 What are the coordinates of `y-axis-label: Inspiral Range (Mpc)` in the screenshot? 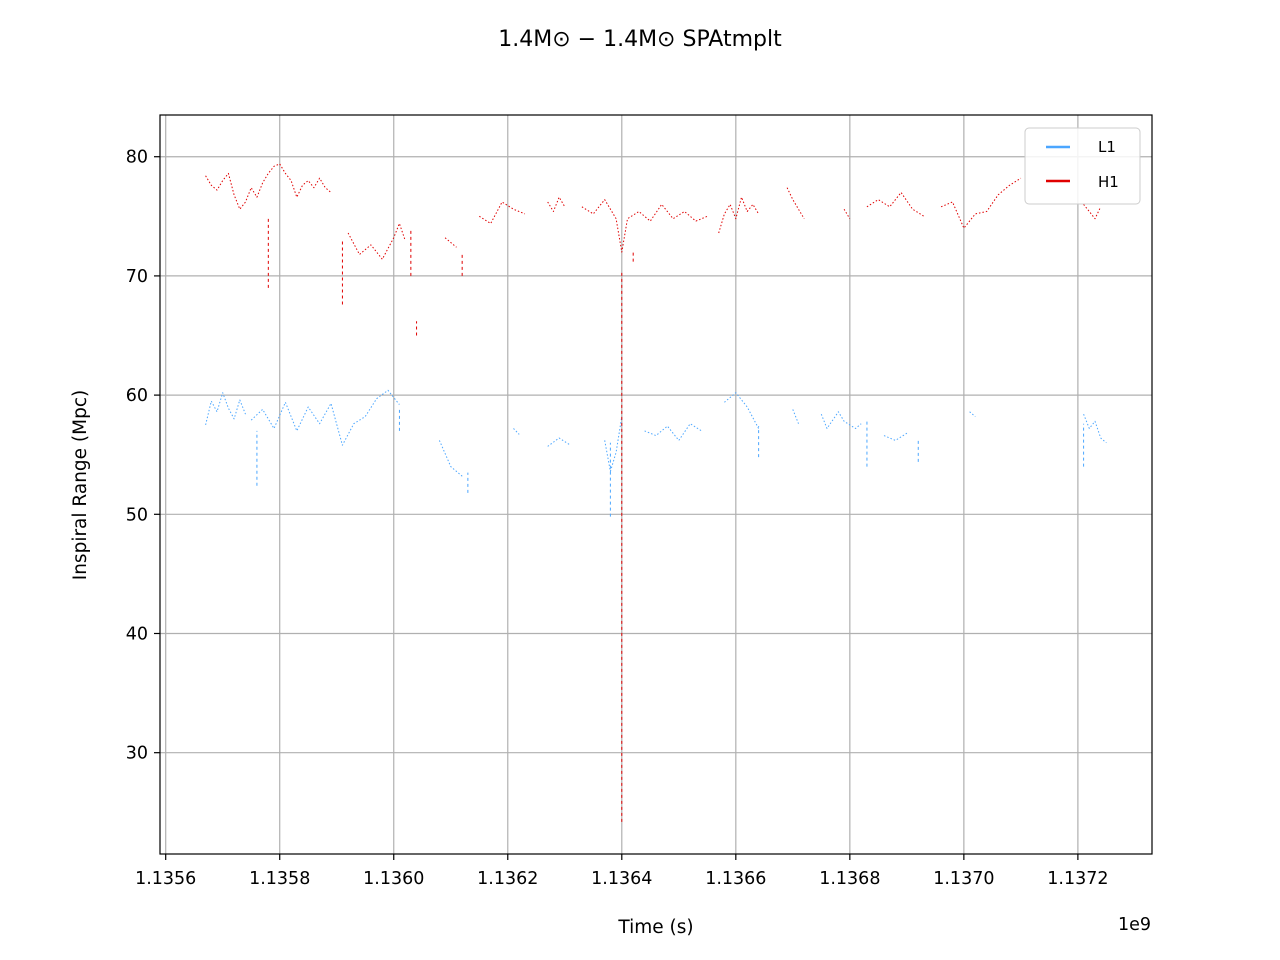 It's located at (80, 485).